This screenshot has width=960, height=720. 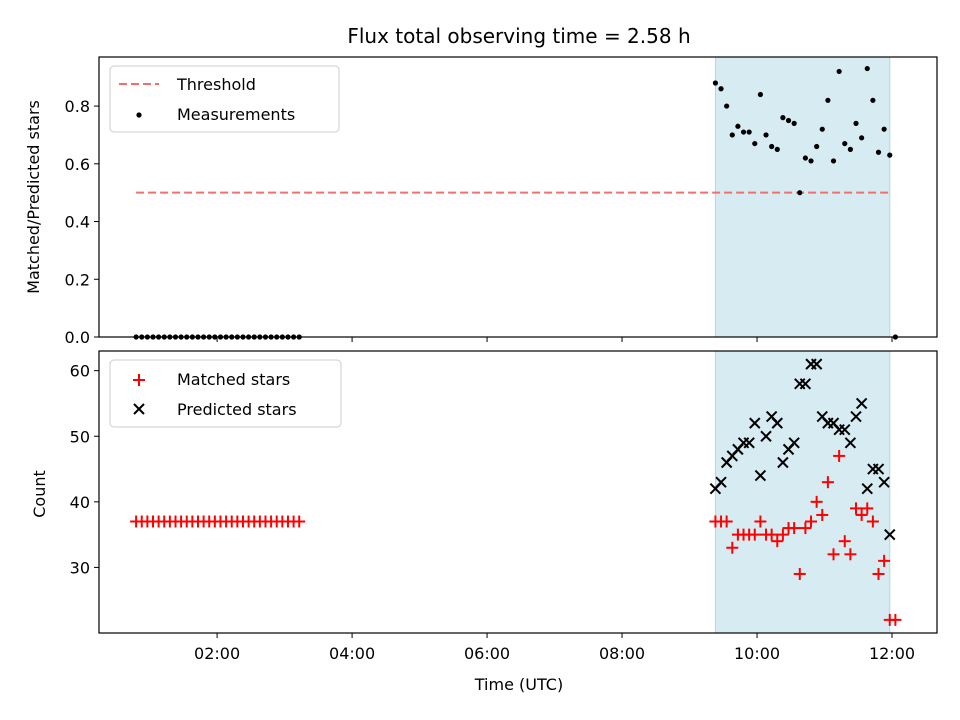 What do you see at coordinates (80, 436) in the screenshot?
I see `bottom-y-tick-label: 50` at bounding box center [80, 436].